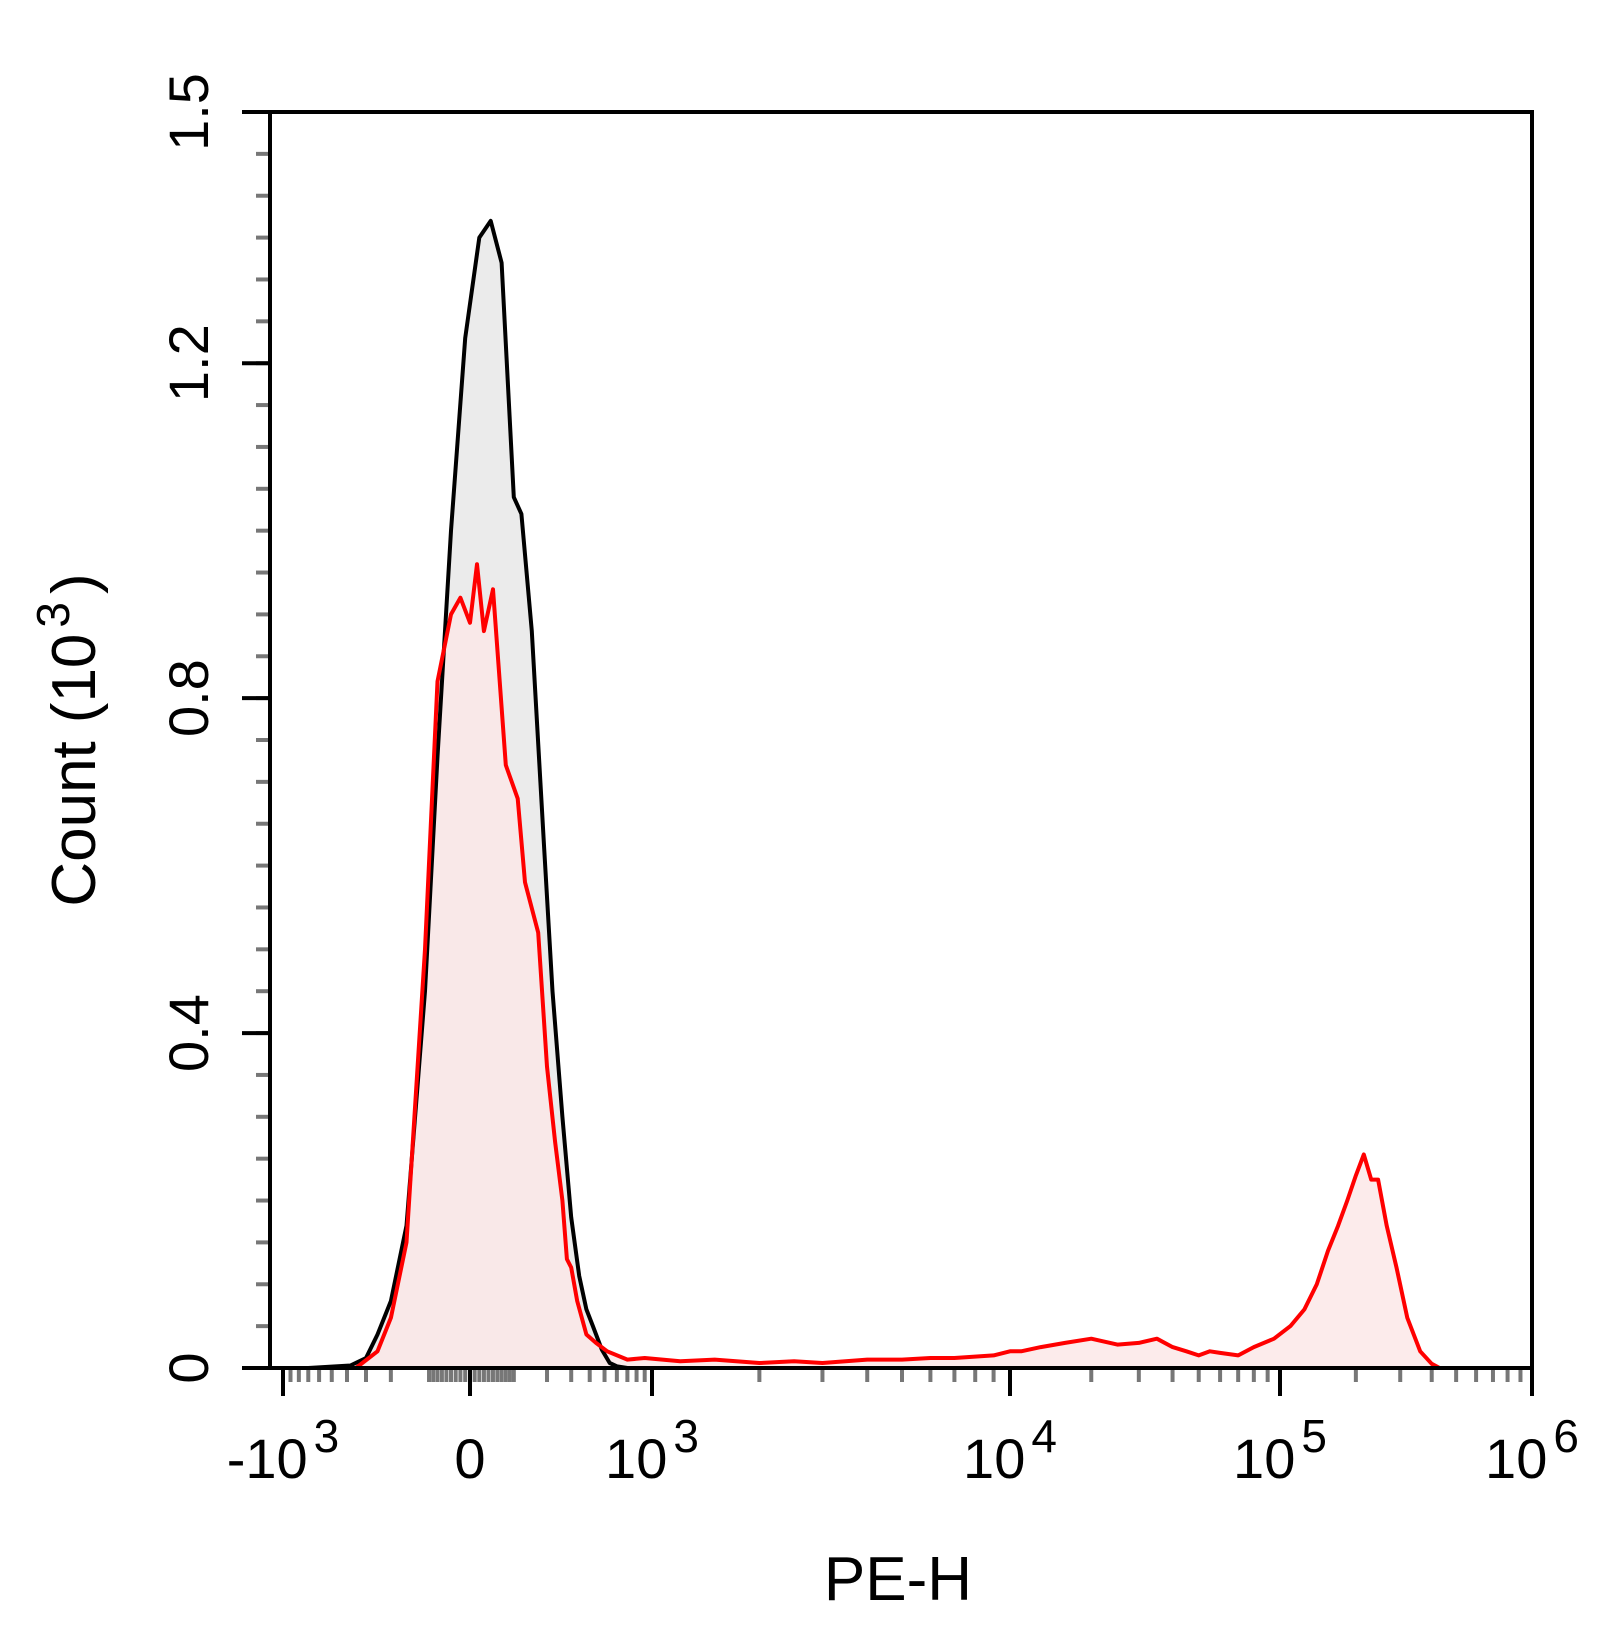 The image size is (1612, 1631). I want to click on x-tick-label: 10 5, so click(1280, 1450).